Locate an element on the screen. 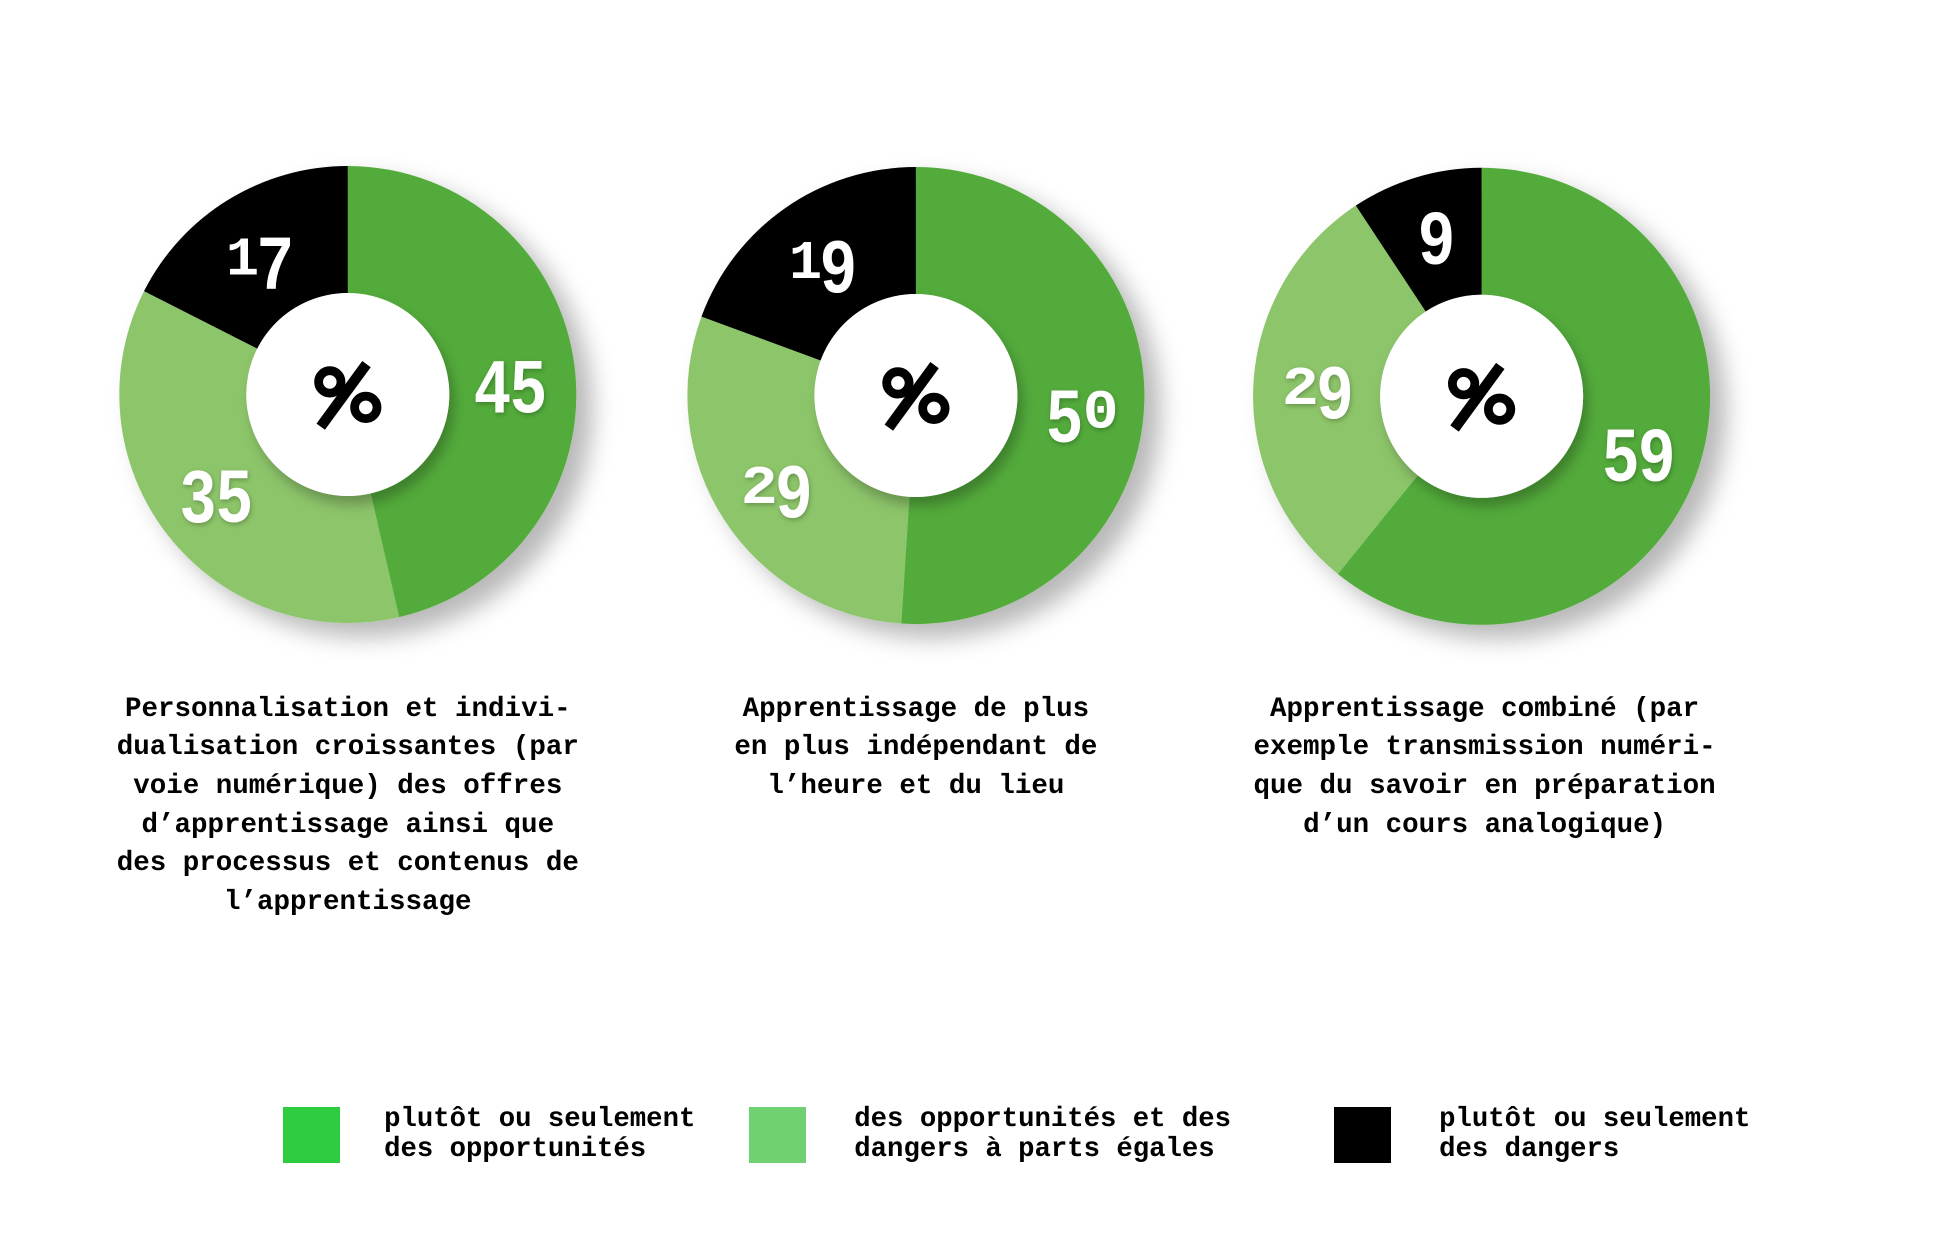  svg-text: 7 is located at coordinates (275, 263).